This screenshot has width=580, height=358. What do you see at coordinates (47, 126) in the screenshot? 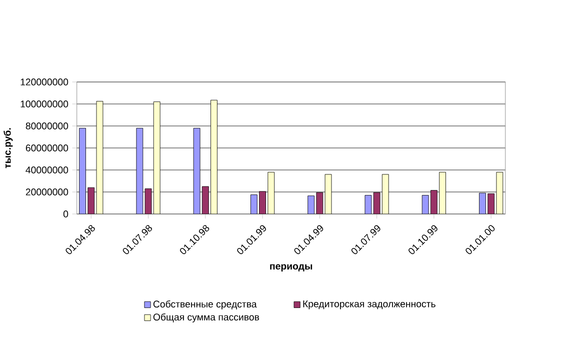
I see `y-tick-label: 80000000` at bounding box center [47, 126].